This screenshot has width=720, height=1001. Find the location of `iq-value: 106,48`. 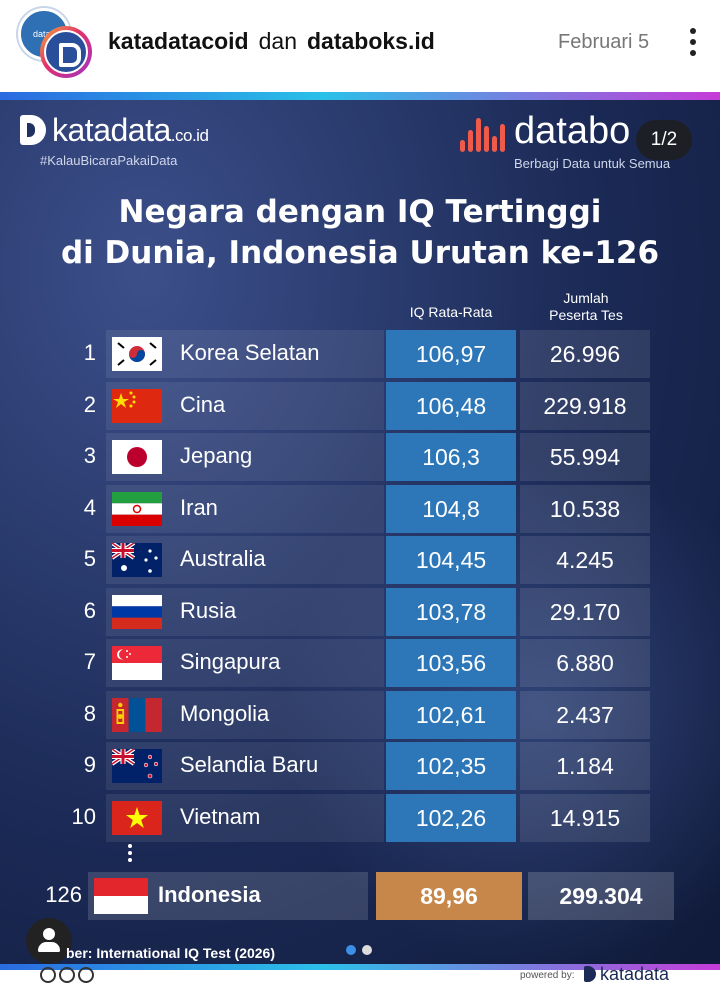

iq-value: 106,48 is located at coordinates (451, 405).